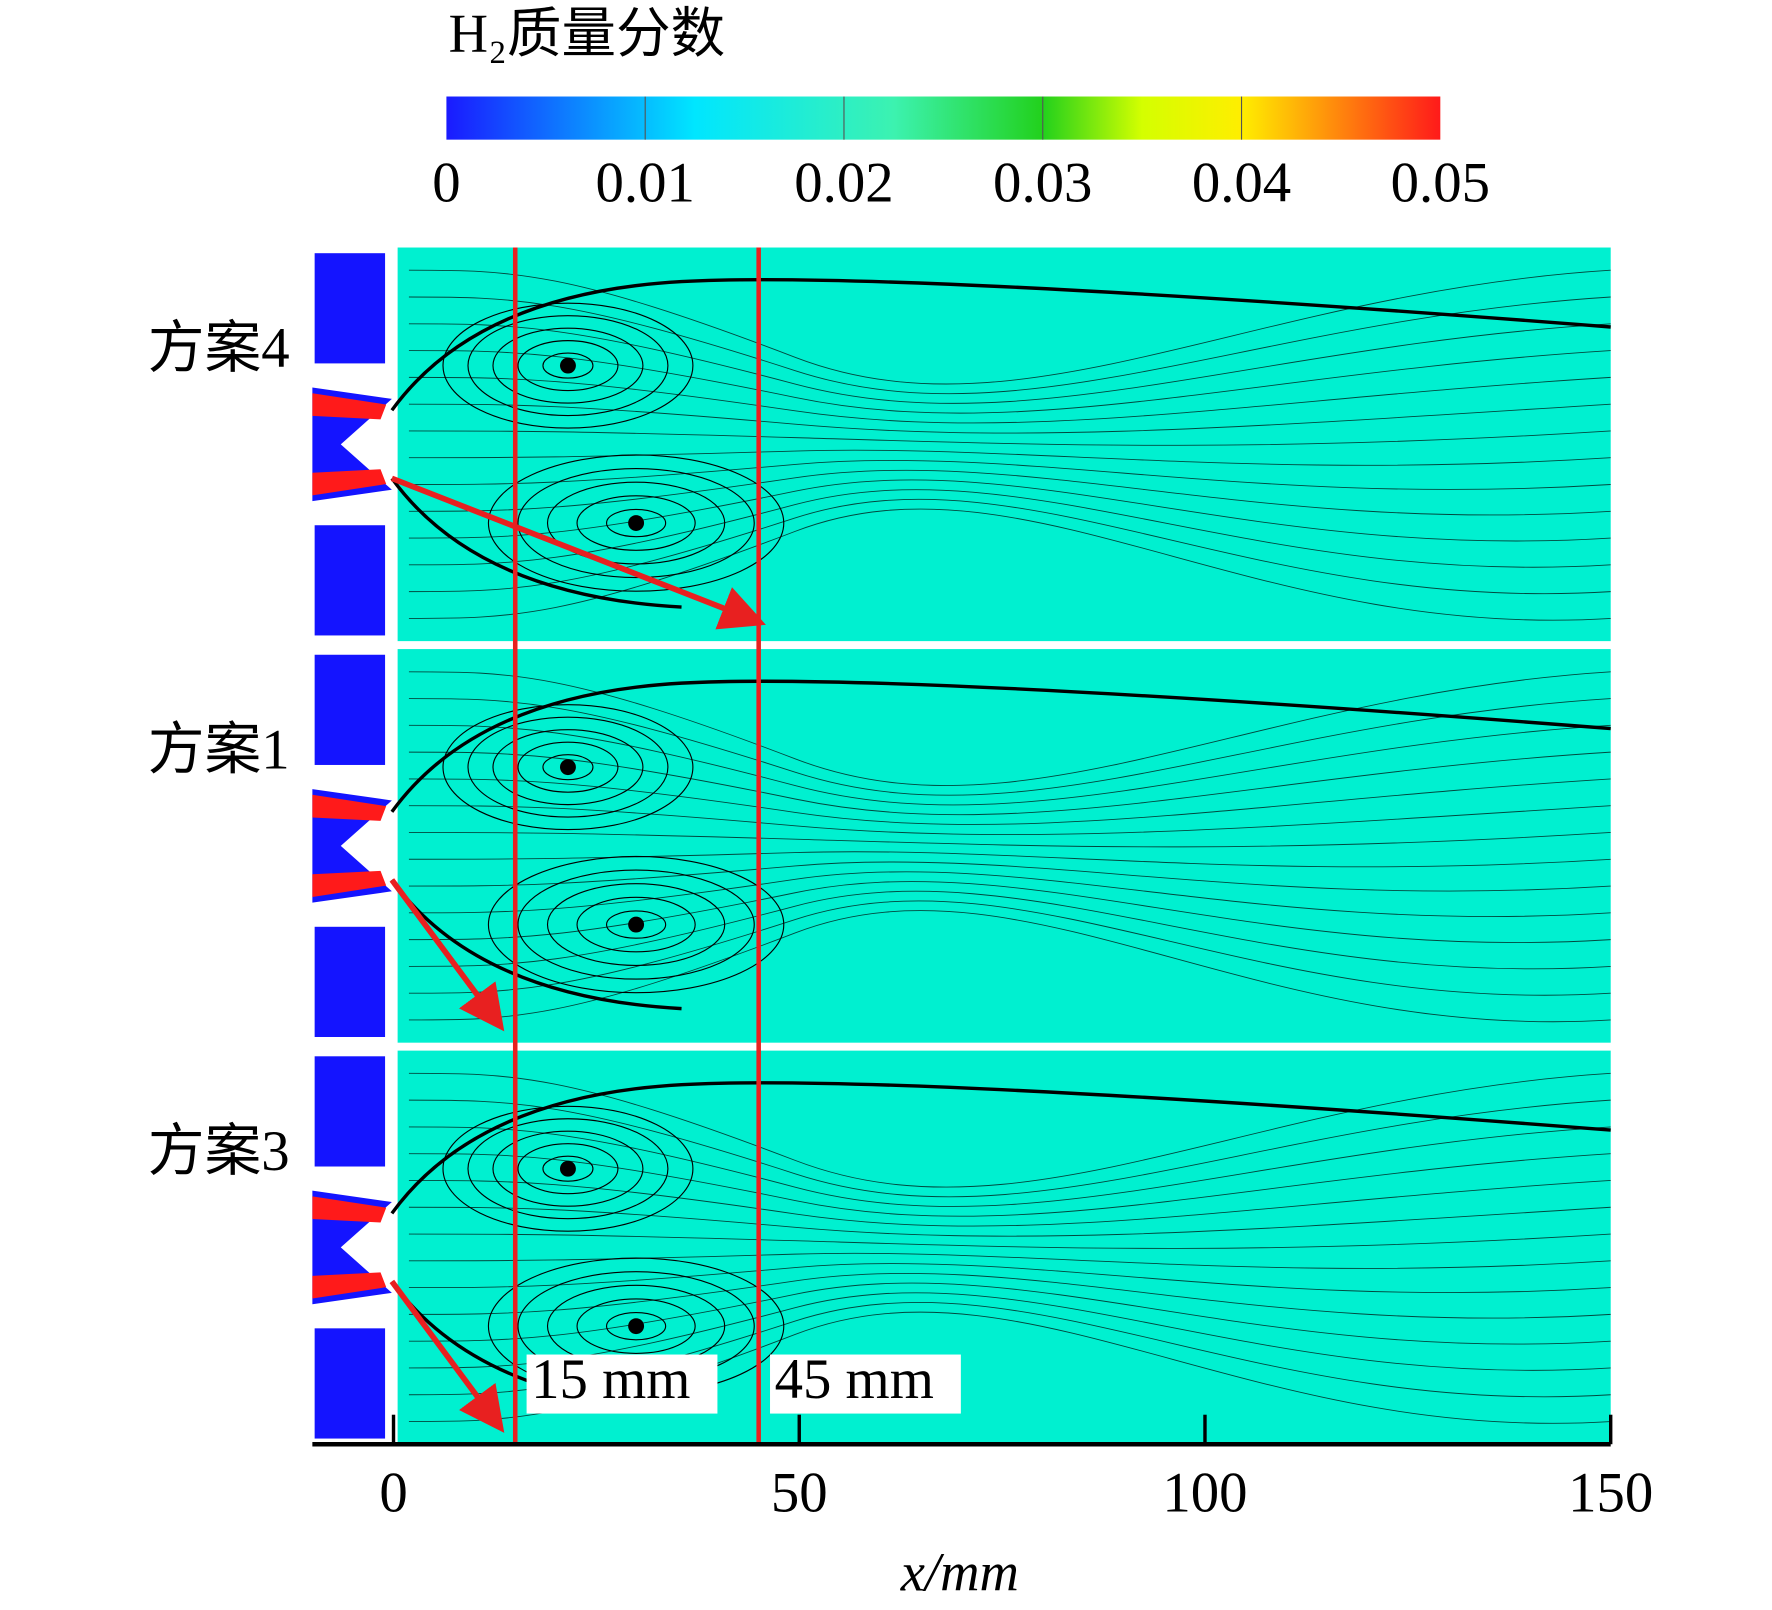 The width and height of the screenshot is (1772, 1610). What do you see at coordinates (854, 1379) in the screenshot?
I see `reference-label: 45 mm` at bounding box center [854, 1379].